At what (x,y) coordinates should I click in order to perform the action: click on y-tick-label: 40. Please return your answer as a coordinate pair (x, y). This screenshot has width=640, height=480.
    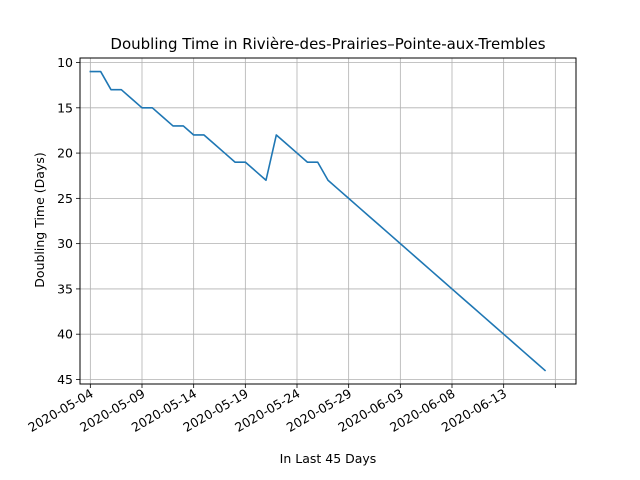
    Looking at the image, I should click on (65, 334).